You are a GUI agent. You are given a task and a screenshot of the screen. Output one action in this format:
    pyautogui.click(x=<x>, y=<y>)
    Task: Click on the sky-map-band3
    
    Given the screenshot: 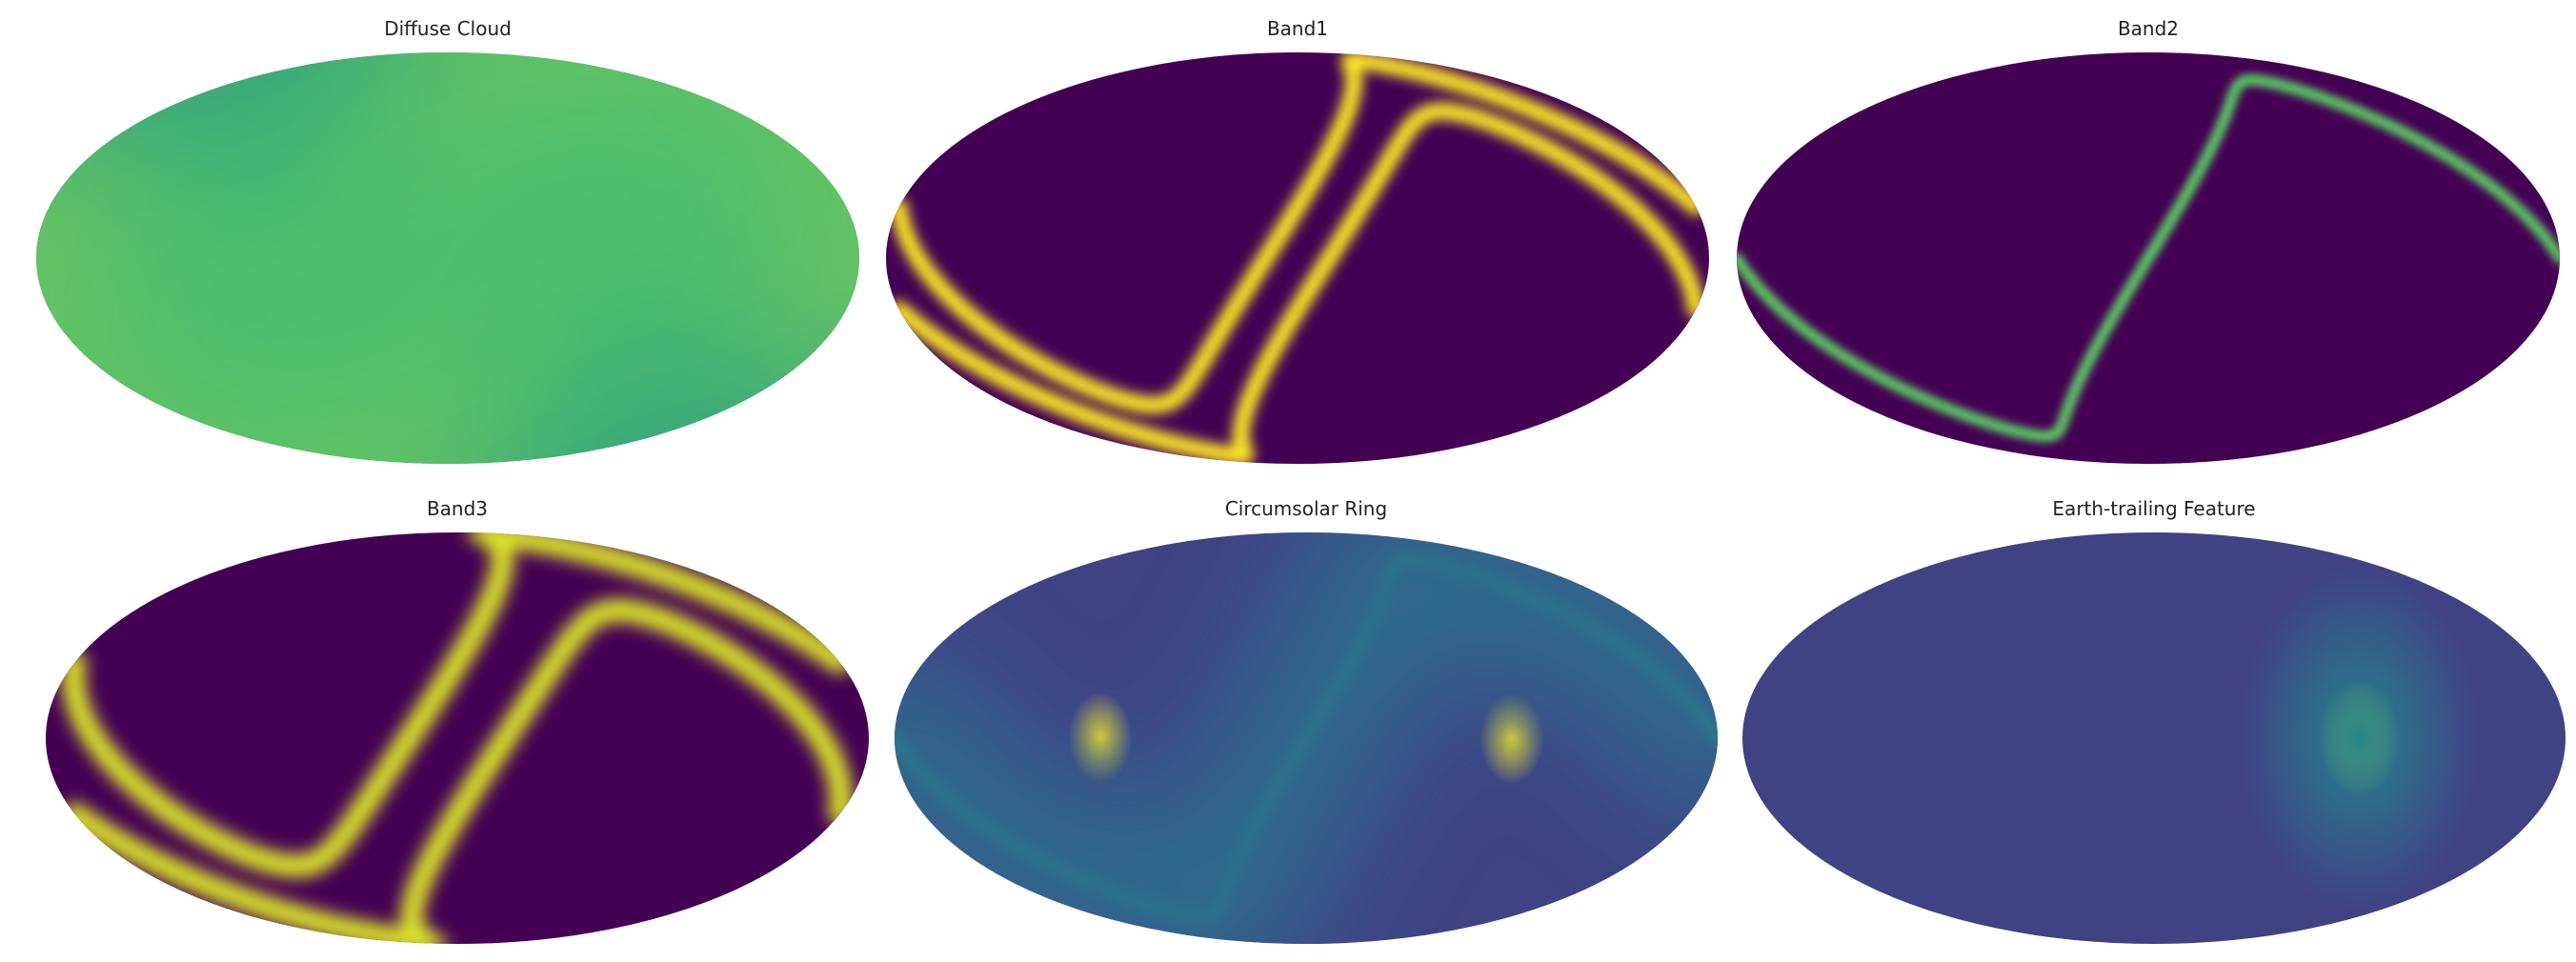 What is the action you would take?
    pyautogui.click(x=458, y=738)
    